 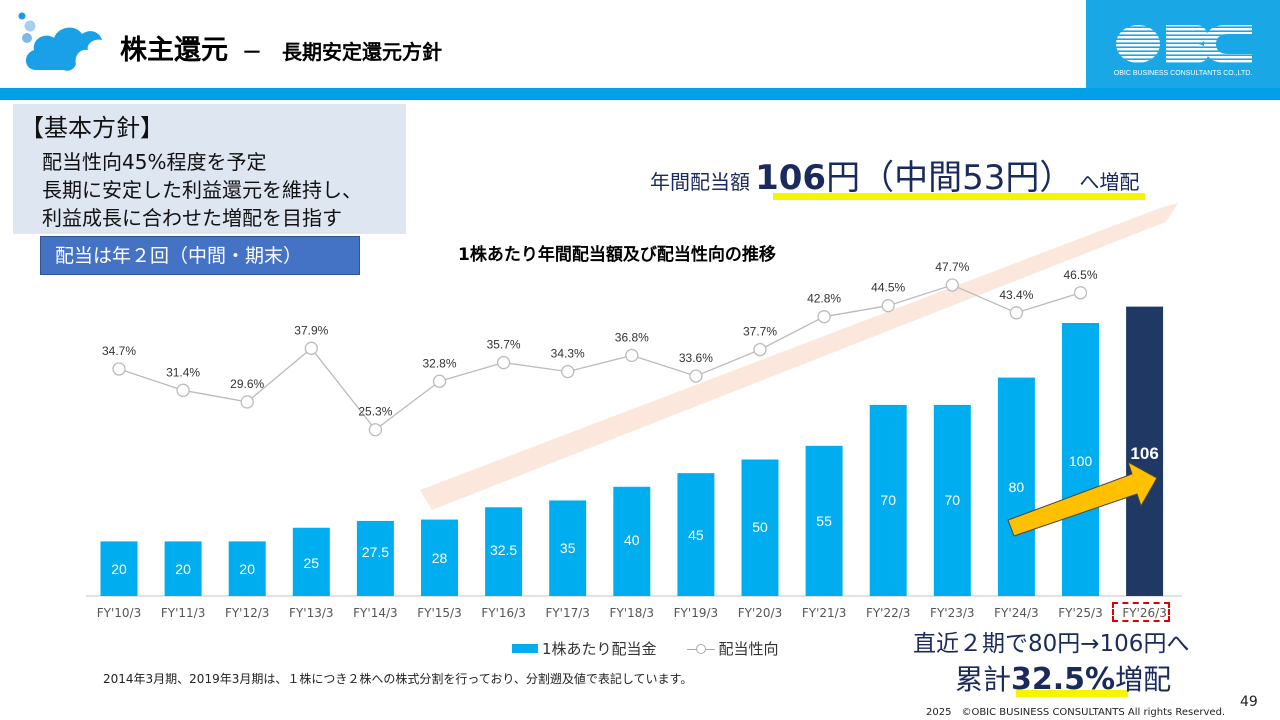 I want to click on page-number: 49, so click(x=1249, y=702).